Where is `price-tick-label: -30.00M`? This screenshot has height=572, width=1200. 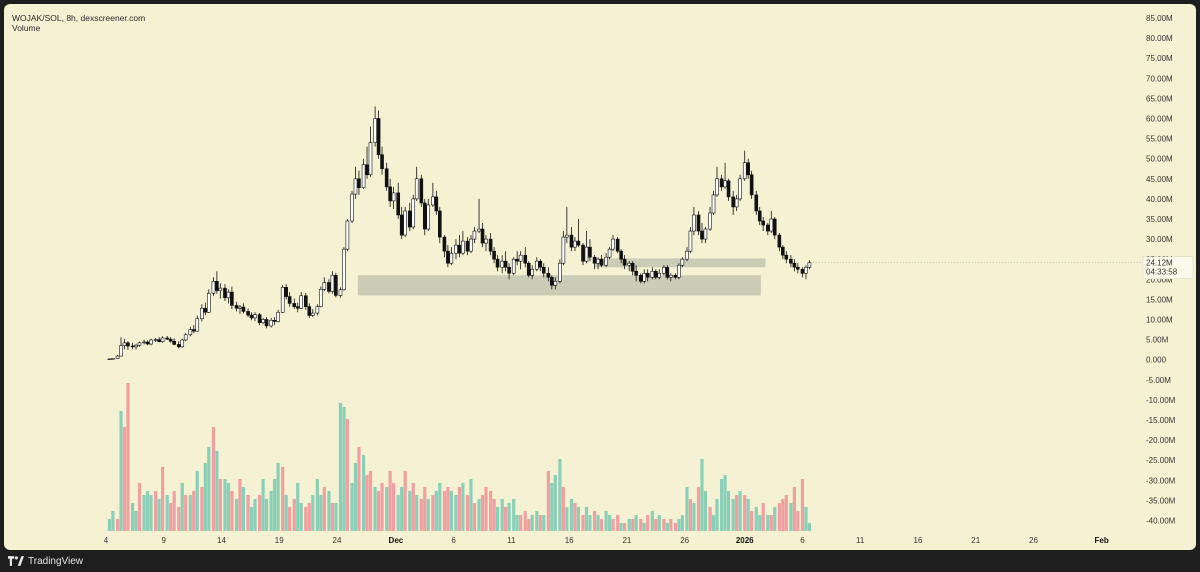 price-tick-label: -30.00M is located at coordinates (1161, 480).